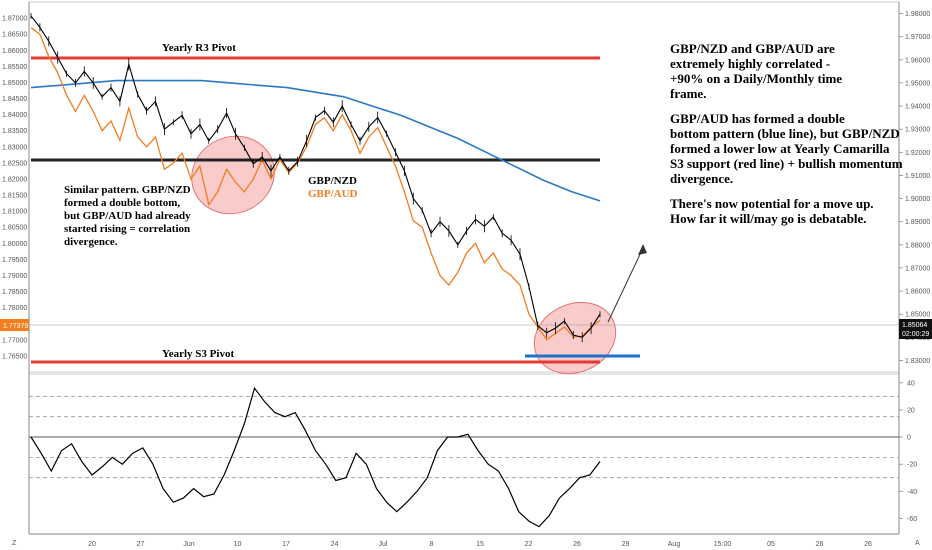 The image size is (932, 550). I want to click on x-tick-label: 15:00, so click(723, 544).